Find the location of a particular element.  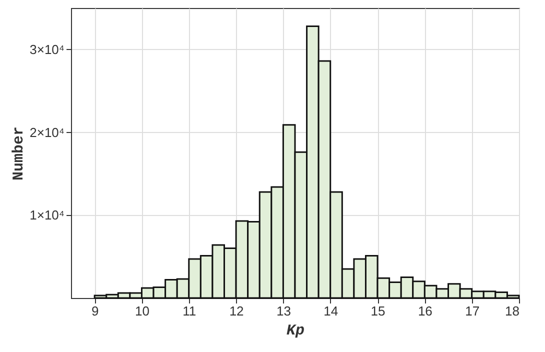

x-tick-label: 16 is located at coordinates (425, 311).